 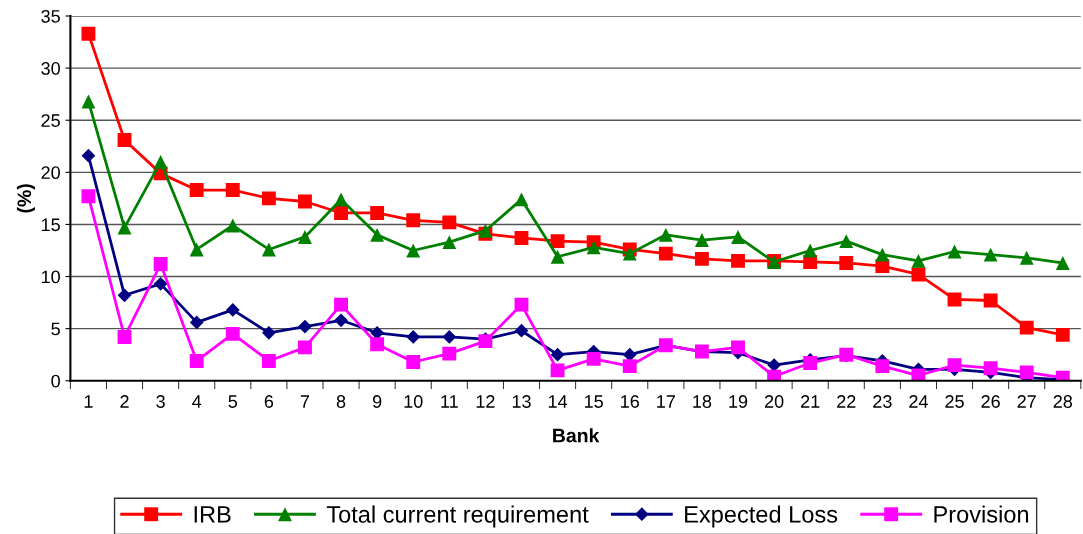 I want to click on x-tick-label: 10, so click(x=413, y=401).